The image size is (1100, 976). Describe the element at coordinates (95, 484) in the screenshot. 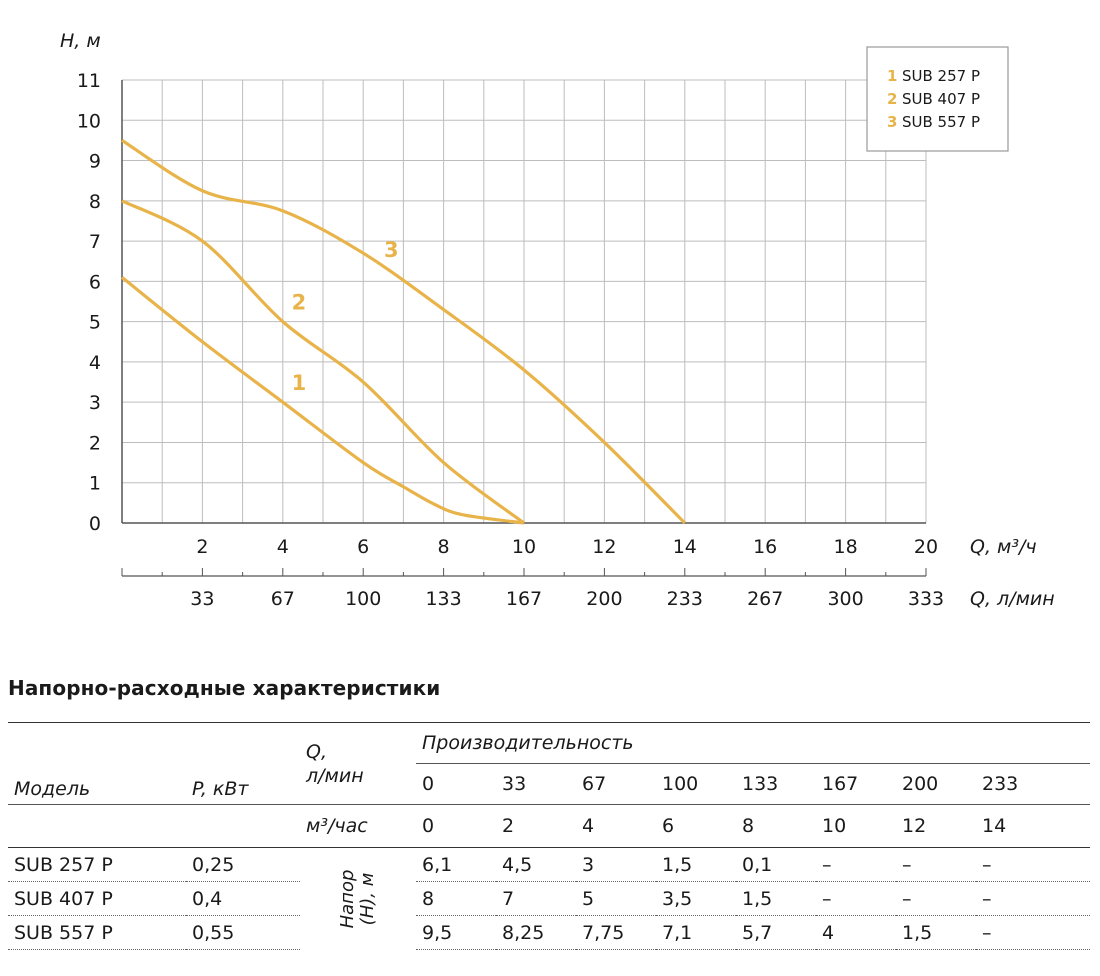

I see `y-tick-label: 1` at that location.